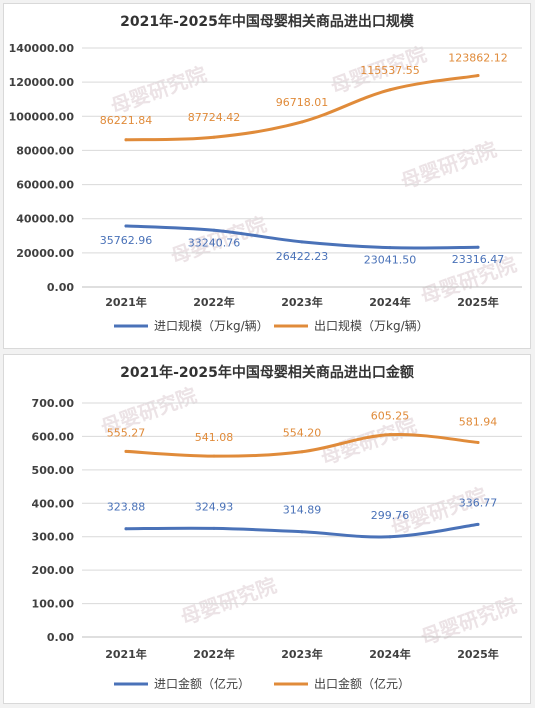 This screenshot has height=708, width=535. What do you see at coordinates (53, 436) in the screenshot?
I see `y-tick-label: 600.00` at bounding box center [53, 436].